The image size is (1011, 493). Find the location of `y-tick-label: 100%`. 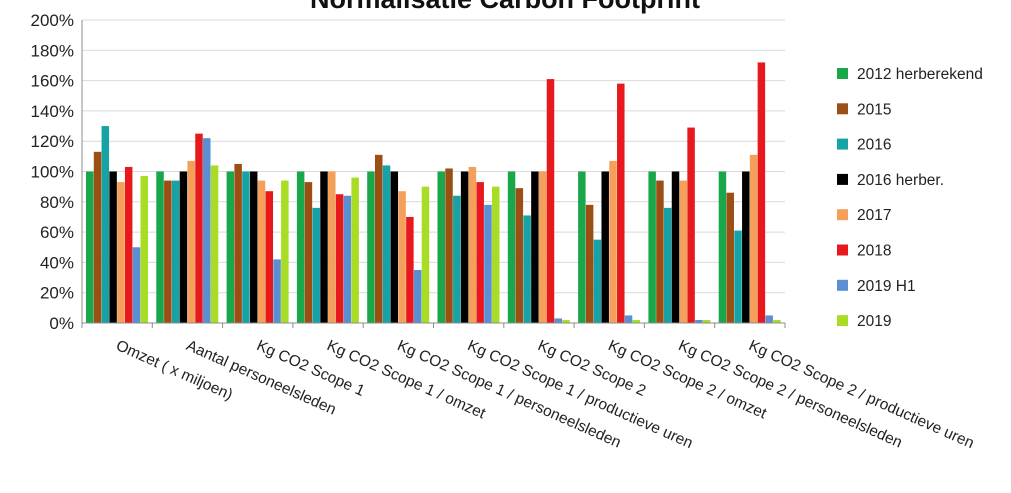

y-tick-label: 100% is located at coordinates (52, 172).